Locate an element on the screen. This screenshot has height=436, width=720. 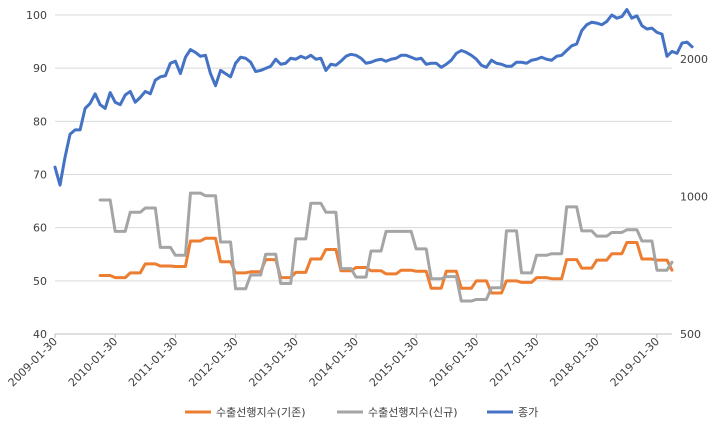
y-right-tick-label: 2000 is located at coordinates (694, 59).